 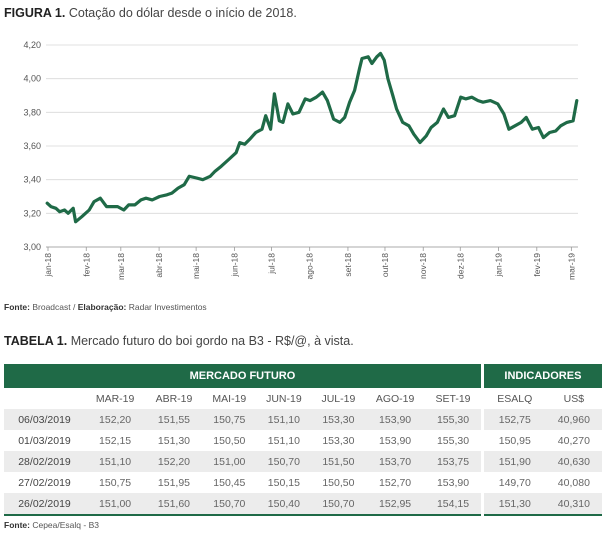 I want to click on table-cell: 40,630, so click(x=573, y=461).